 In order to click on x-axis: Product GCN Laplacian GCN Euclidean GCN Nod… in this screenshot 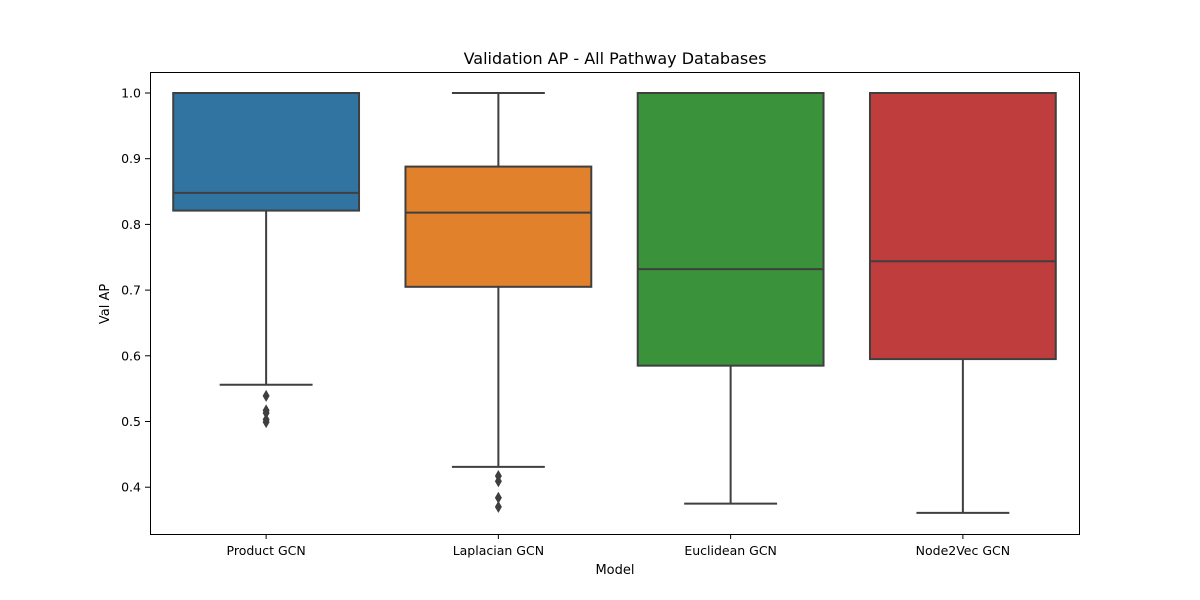, I will do `click(618, 546)`.